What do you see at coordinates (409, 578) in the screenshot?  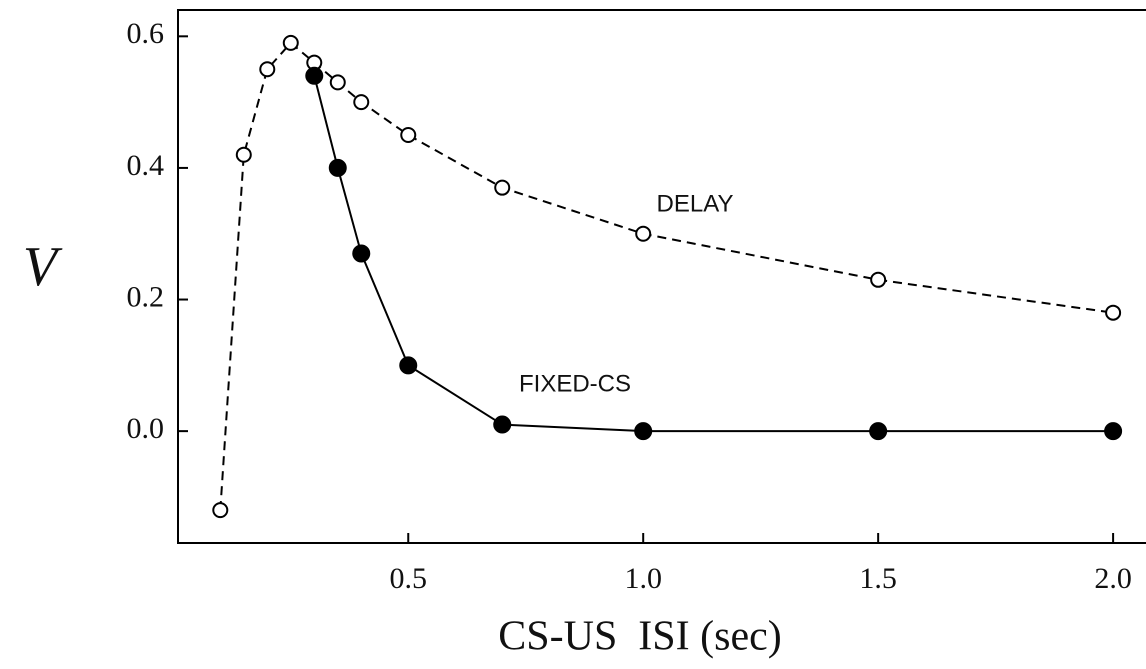 I see `x-tick-label: 0.5` at bounding box center [409, 578].